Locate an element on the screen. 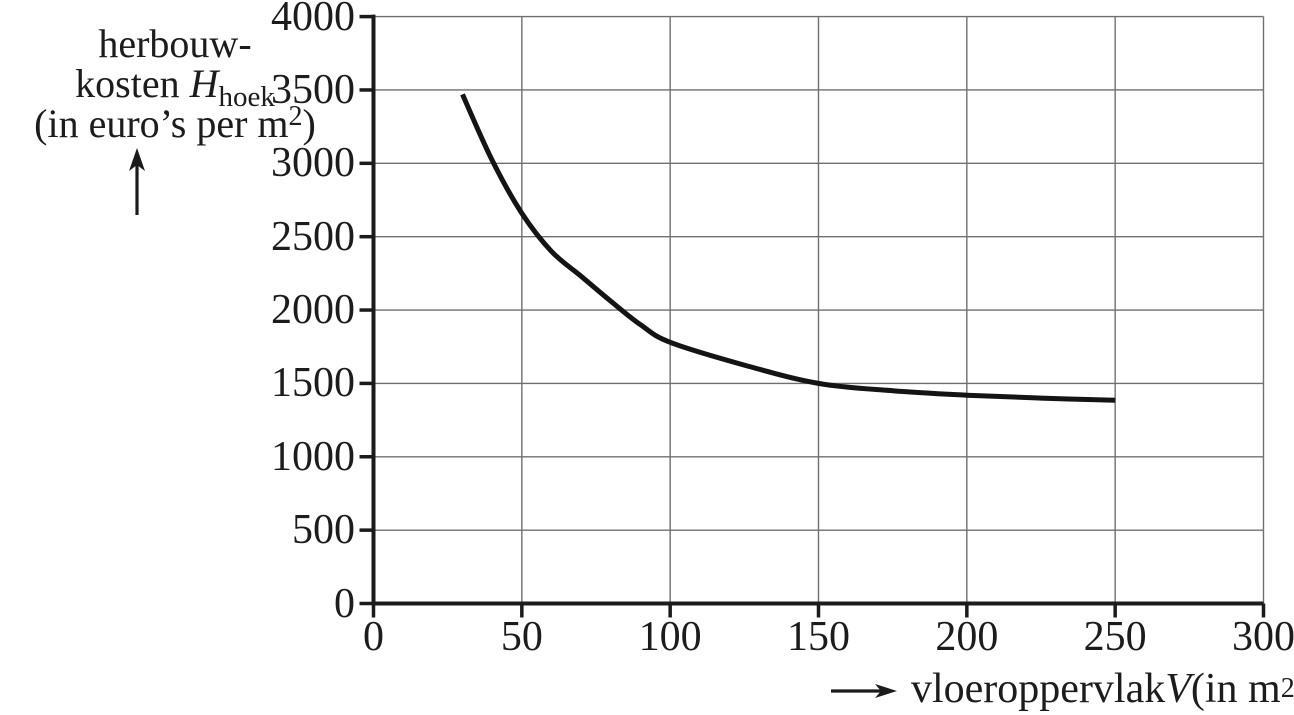 The width and height of the screenshot is (1294, 715). x-tick-label: 0 is located at coordinates (373, 637).